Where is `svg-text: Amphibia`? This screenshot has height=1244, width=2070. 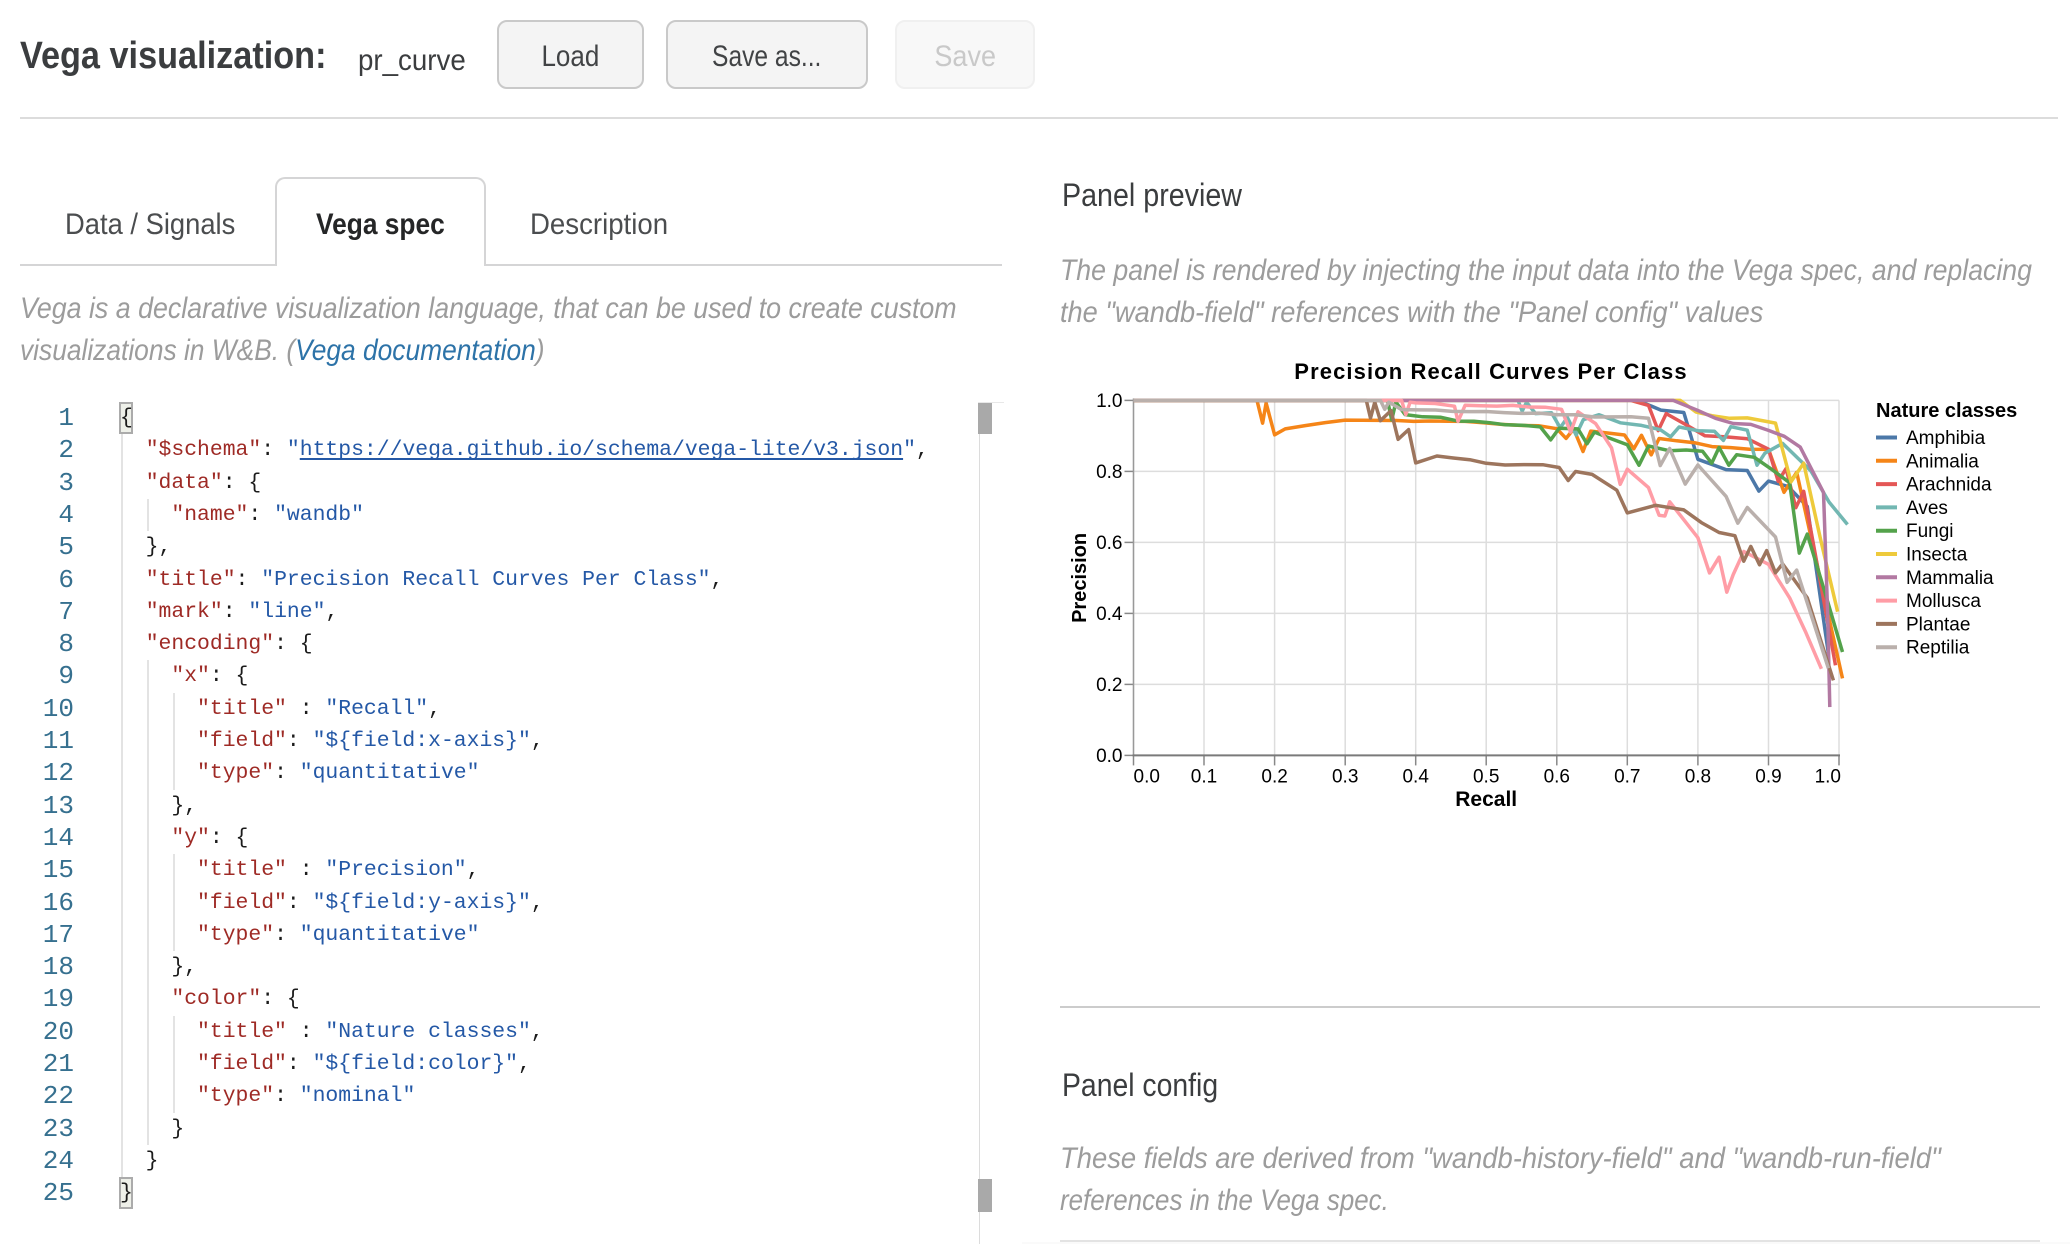 svg-text: Amphibia is located at coordinates (1946, 438).